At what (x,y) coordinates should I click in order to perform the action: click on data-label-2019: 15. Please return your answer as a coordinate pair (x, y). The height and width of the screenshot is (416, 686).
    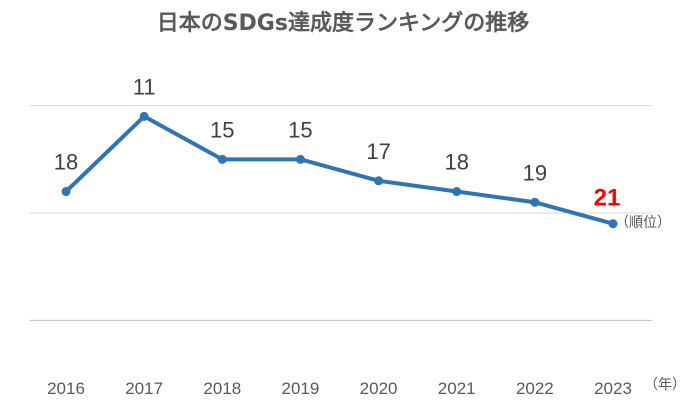
    Looking at the image, I should click on (300, 129).